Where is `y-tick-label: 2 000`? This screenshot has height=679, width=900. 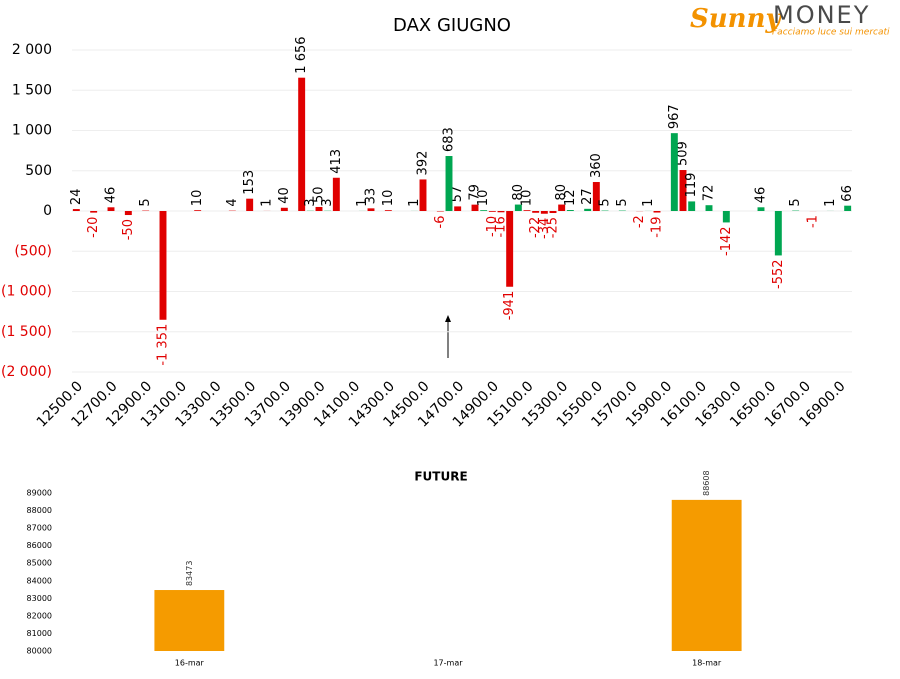 y-tick-label: 2 000 is located at coordinates (32, 50).